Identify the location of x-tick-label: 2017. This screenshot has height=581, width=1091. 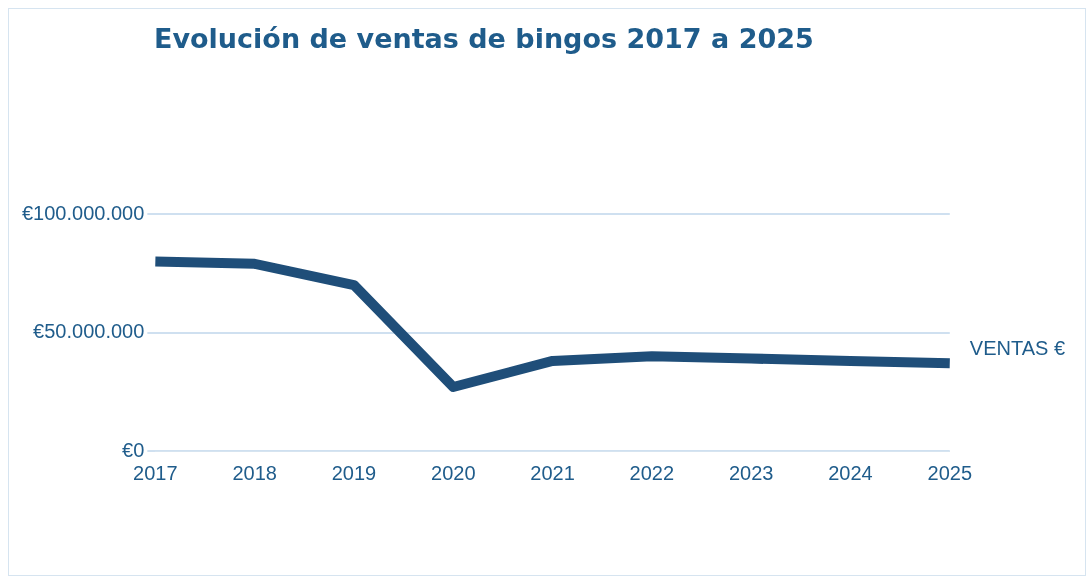
(155, 472).